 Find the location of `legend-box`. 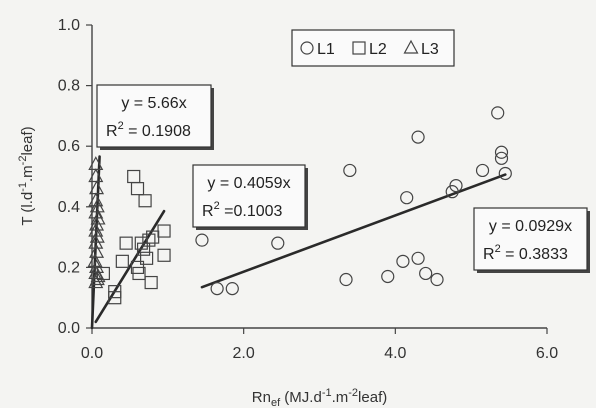

legend-box is located at coordinates (373, 48).